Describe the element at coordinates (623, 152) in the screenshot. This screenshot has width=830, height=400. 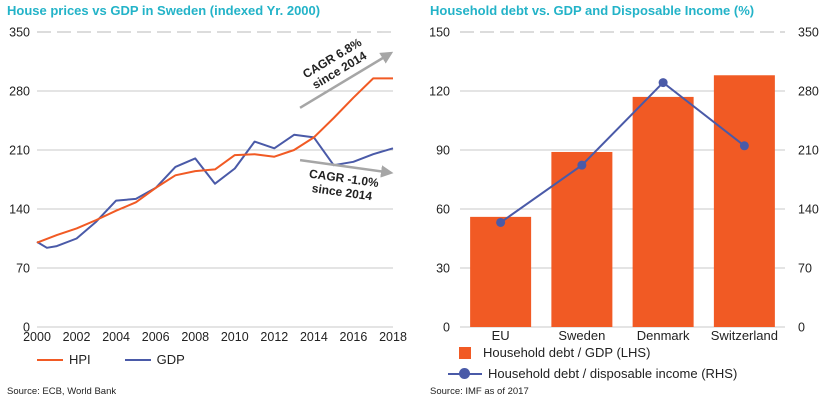
I see `debt-income-series-line` at that location.